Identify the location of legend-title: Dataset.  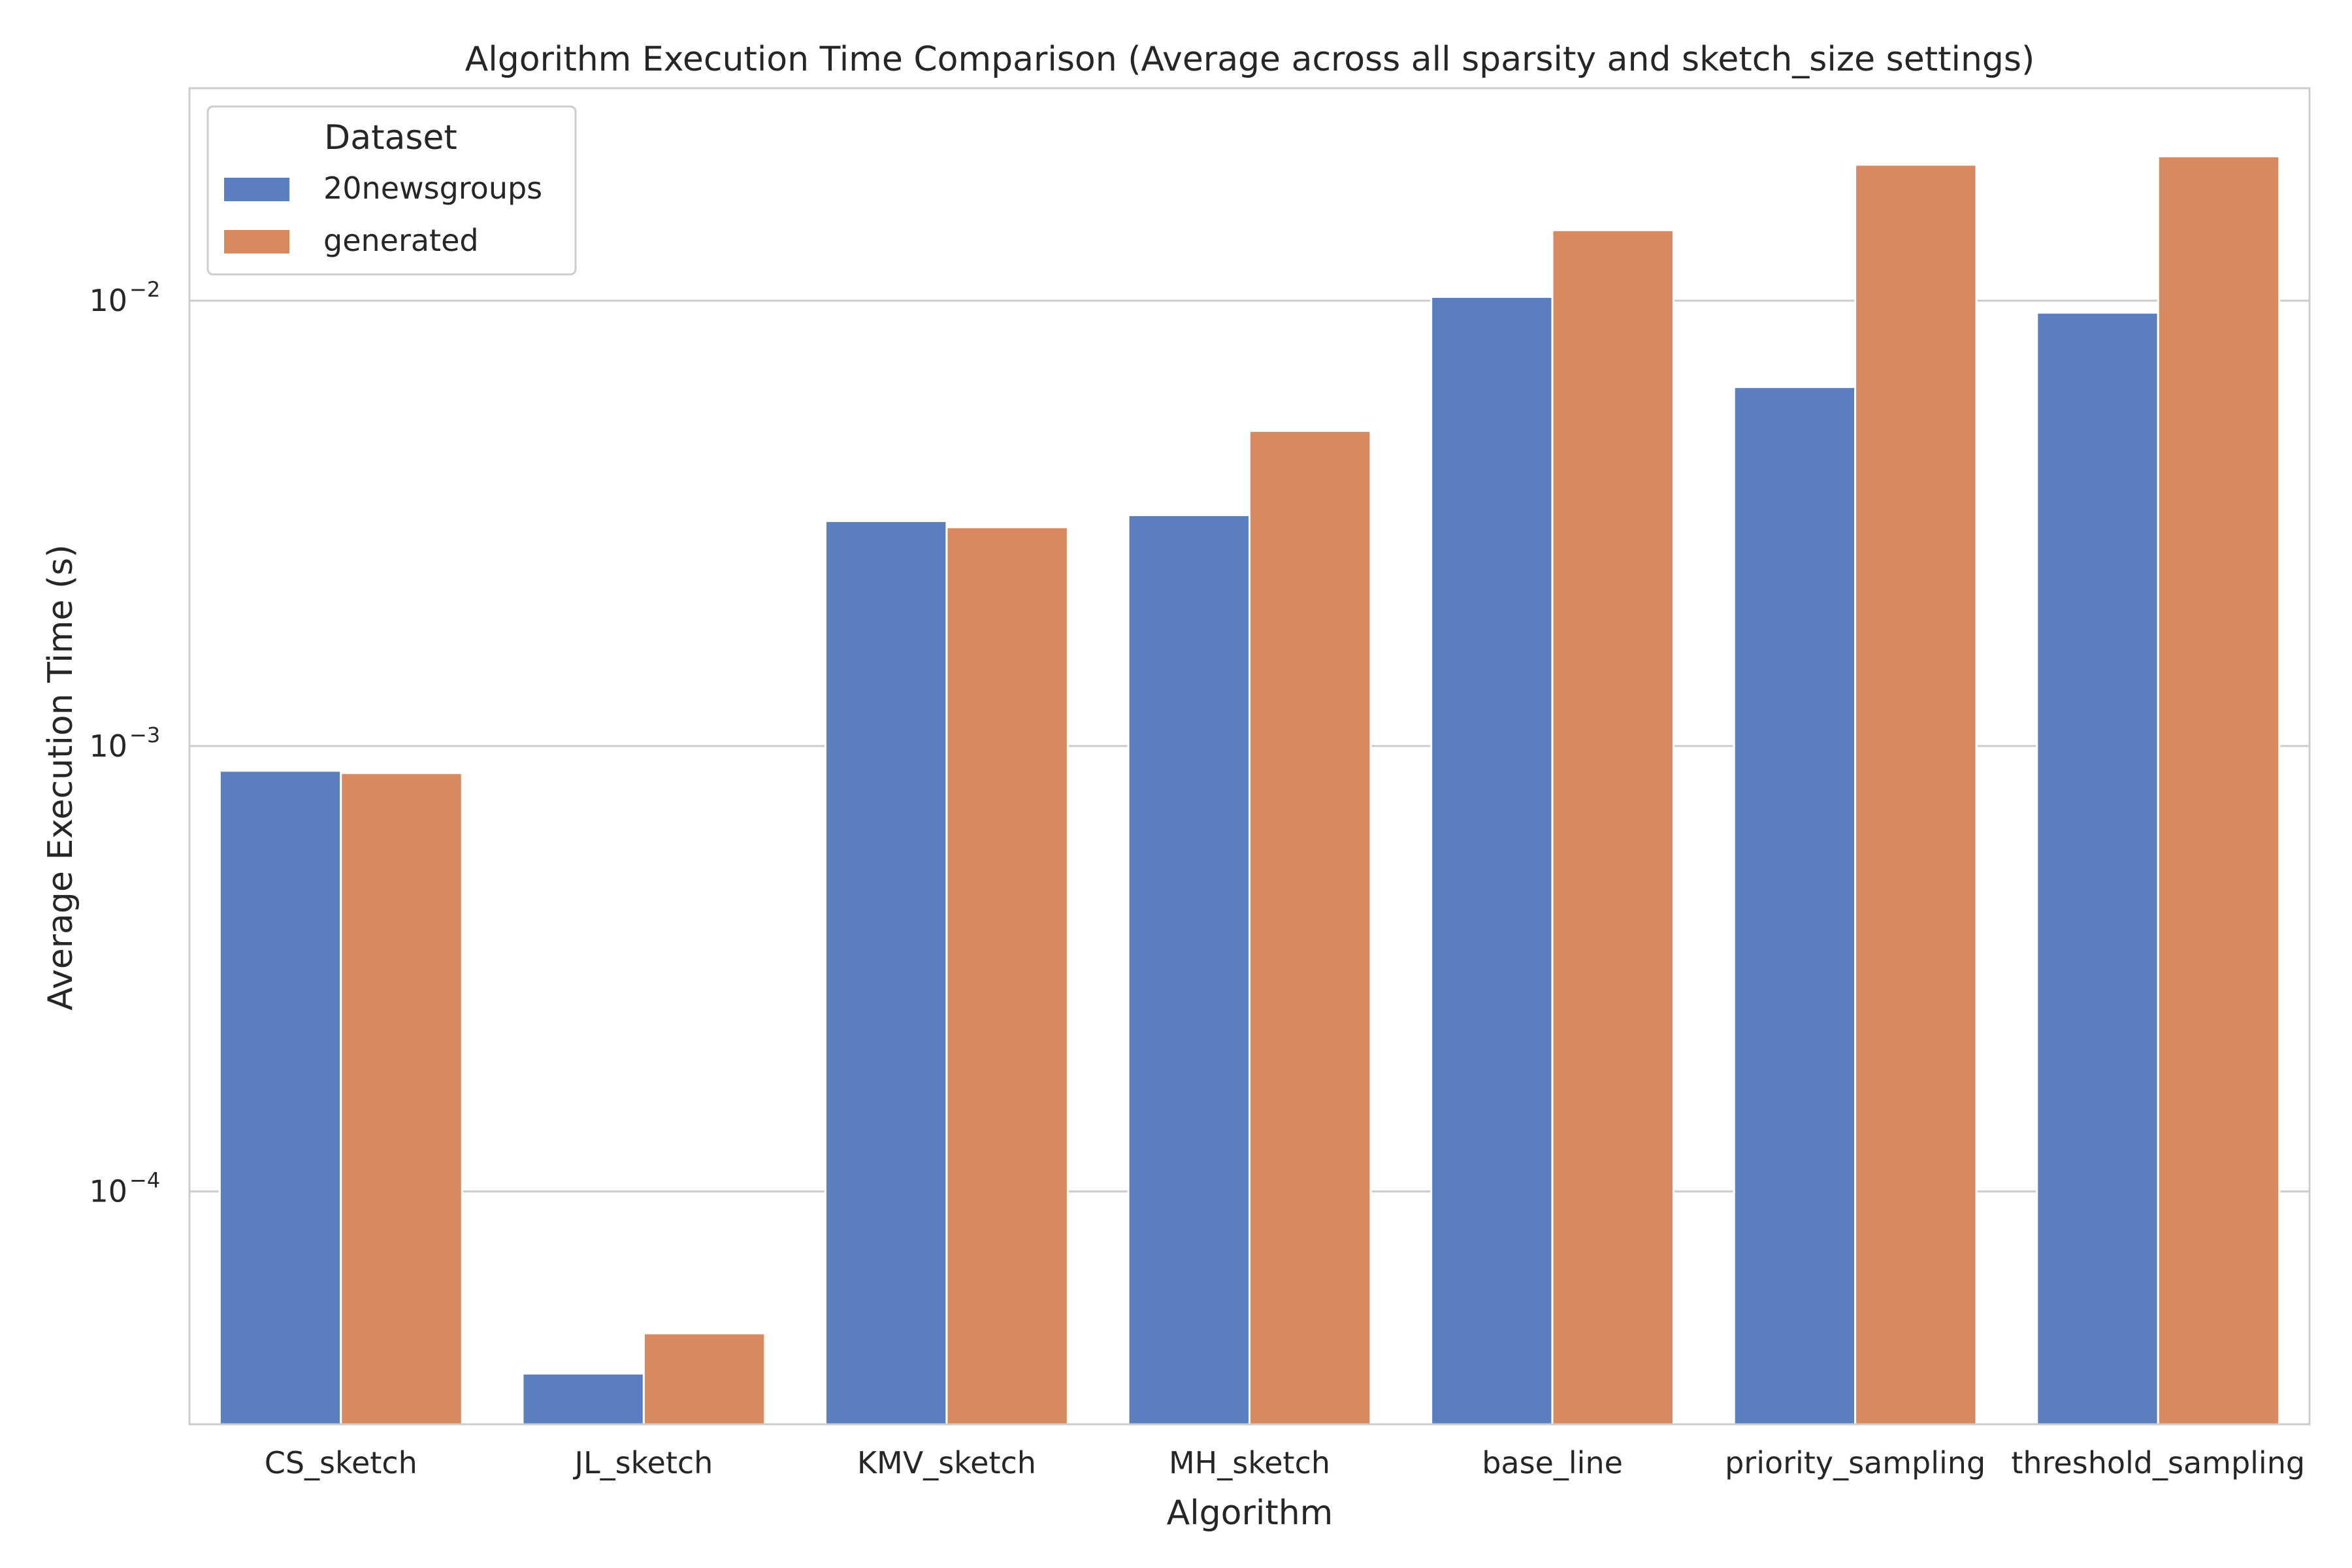
(390, 137).